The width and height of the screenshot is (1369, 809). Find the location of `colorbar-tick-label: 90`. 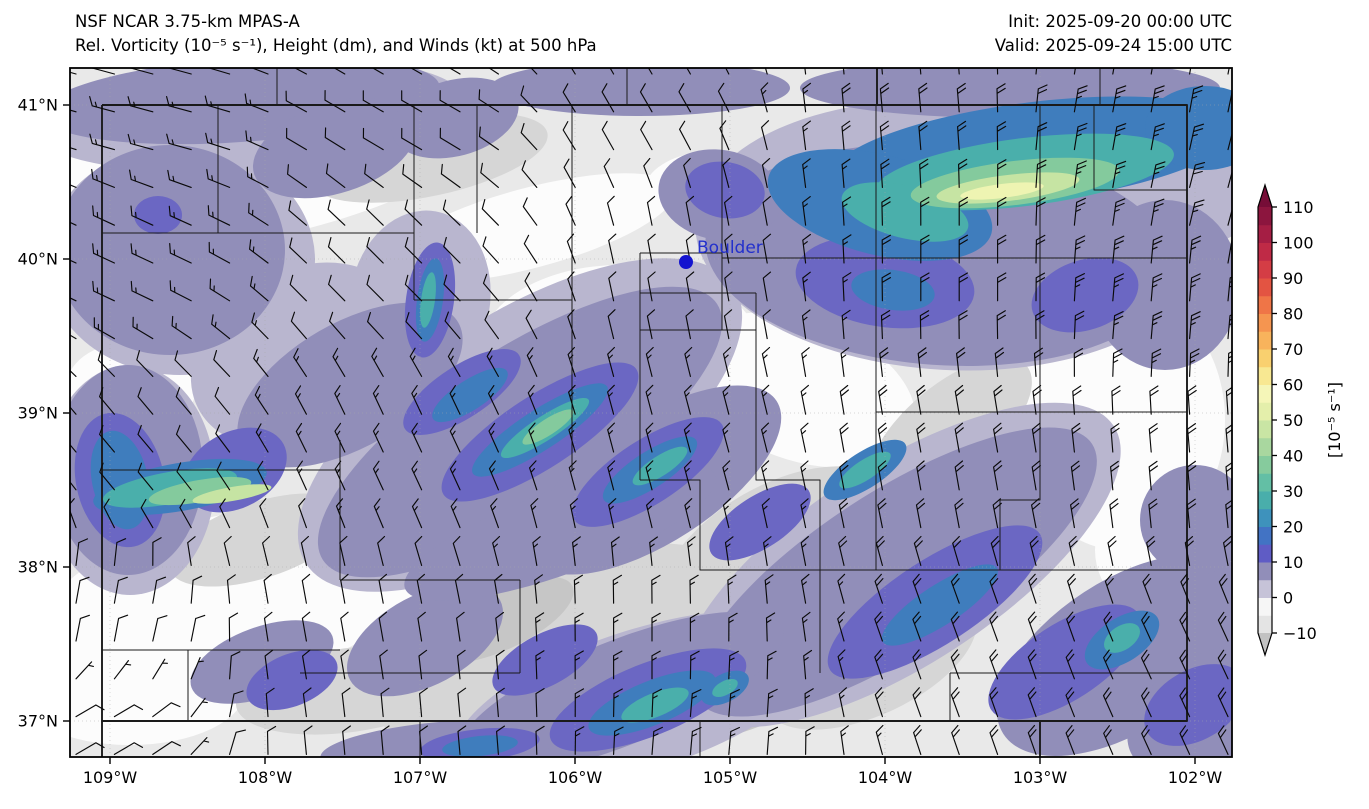

colorbar-tick-label: 90 is located at coordinates (1293, 278).